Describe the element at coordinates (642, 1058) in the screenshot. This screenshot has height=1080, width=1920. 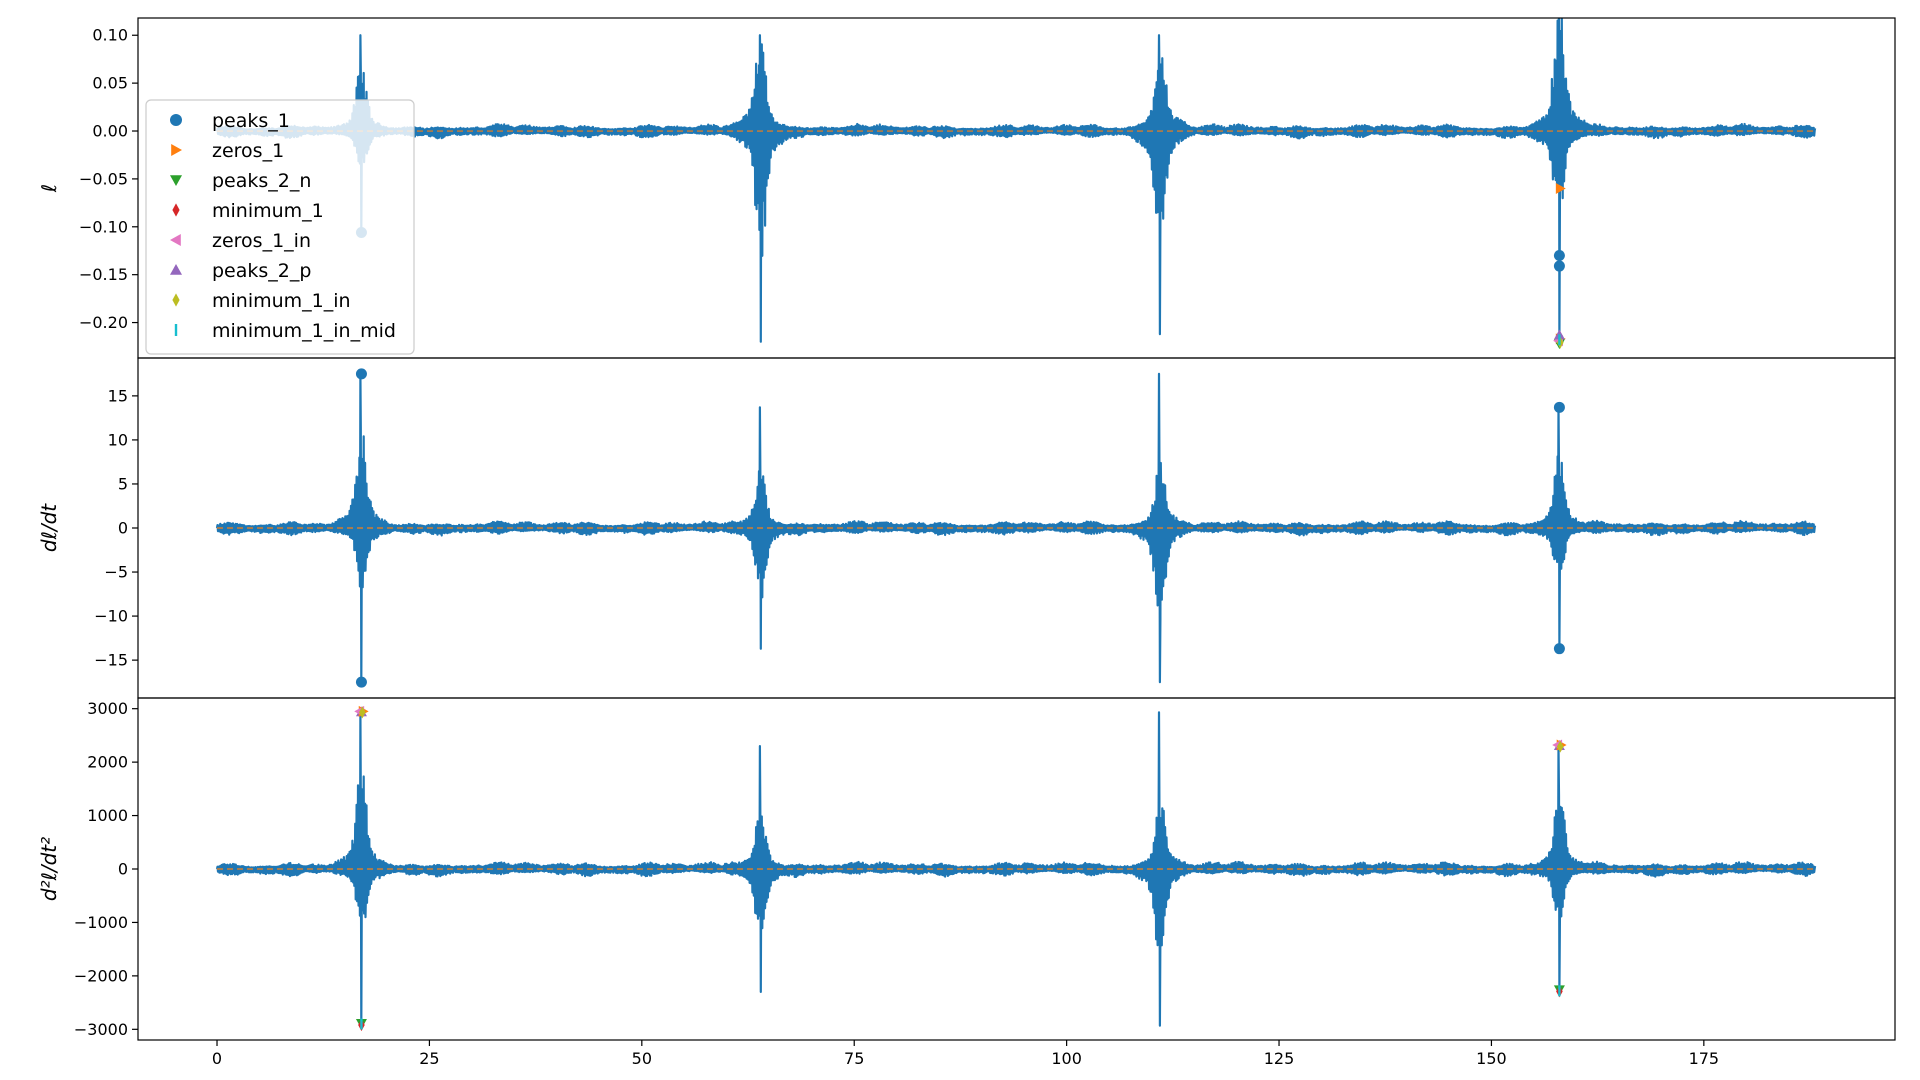
I see `xtick-label: 50` at that location.